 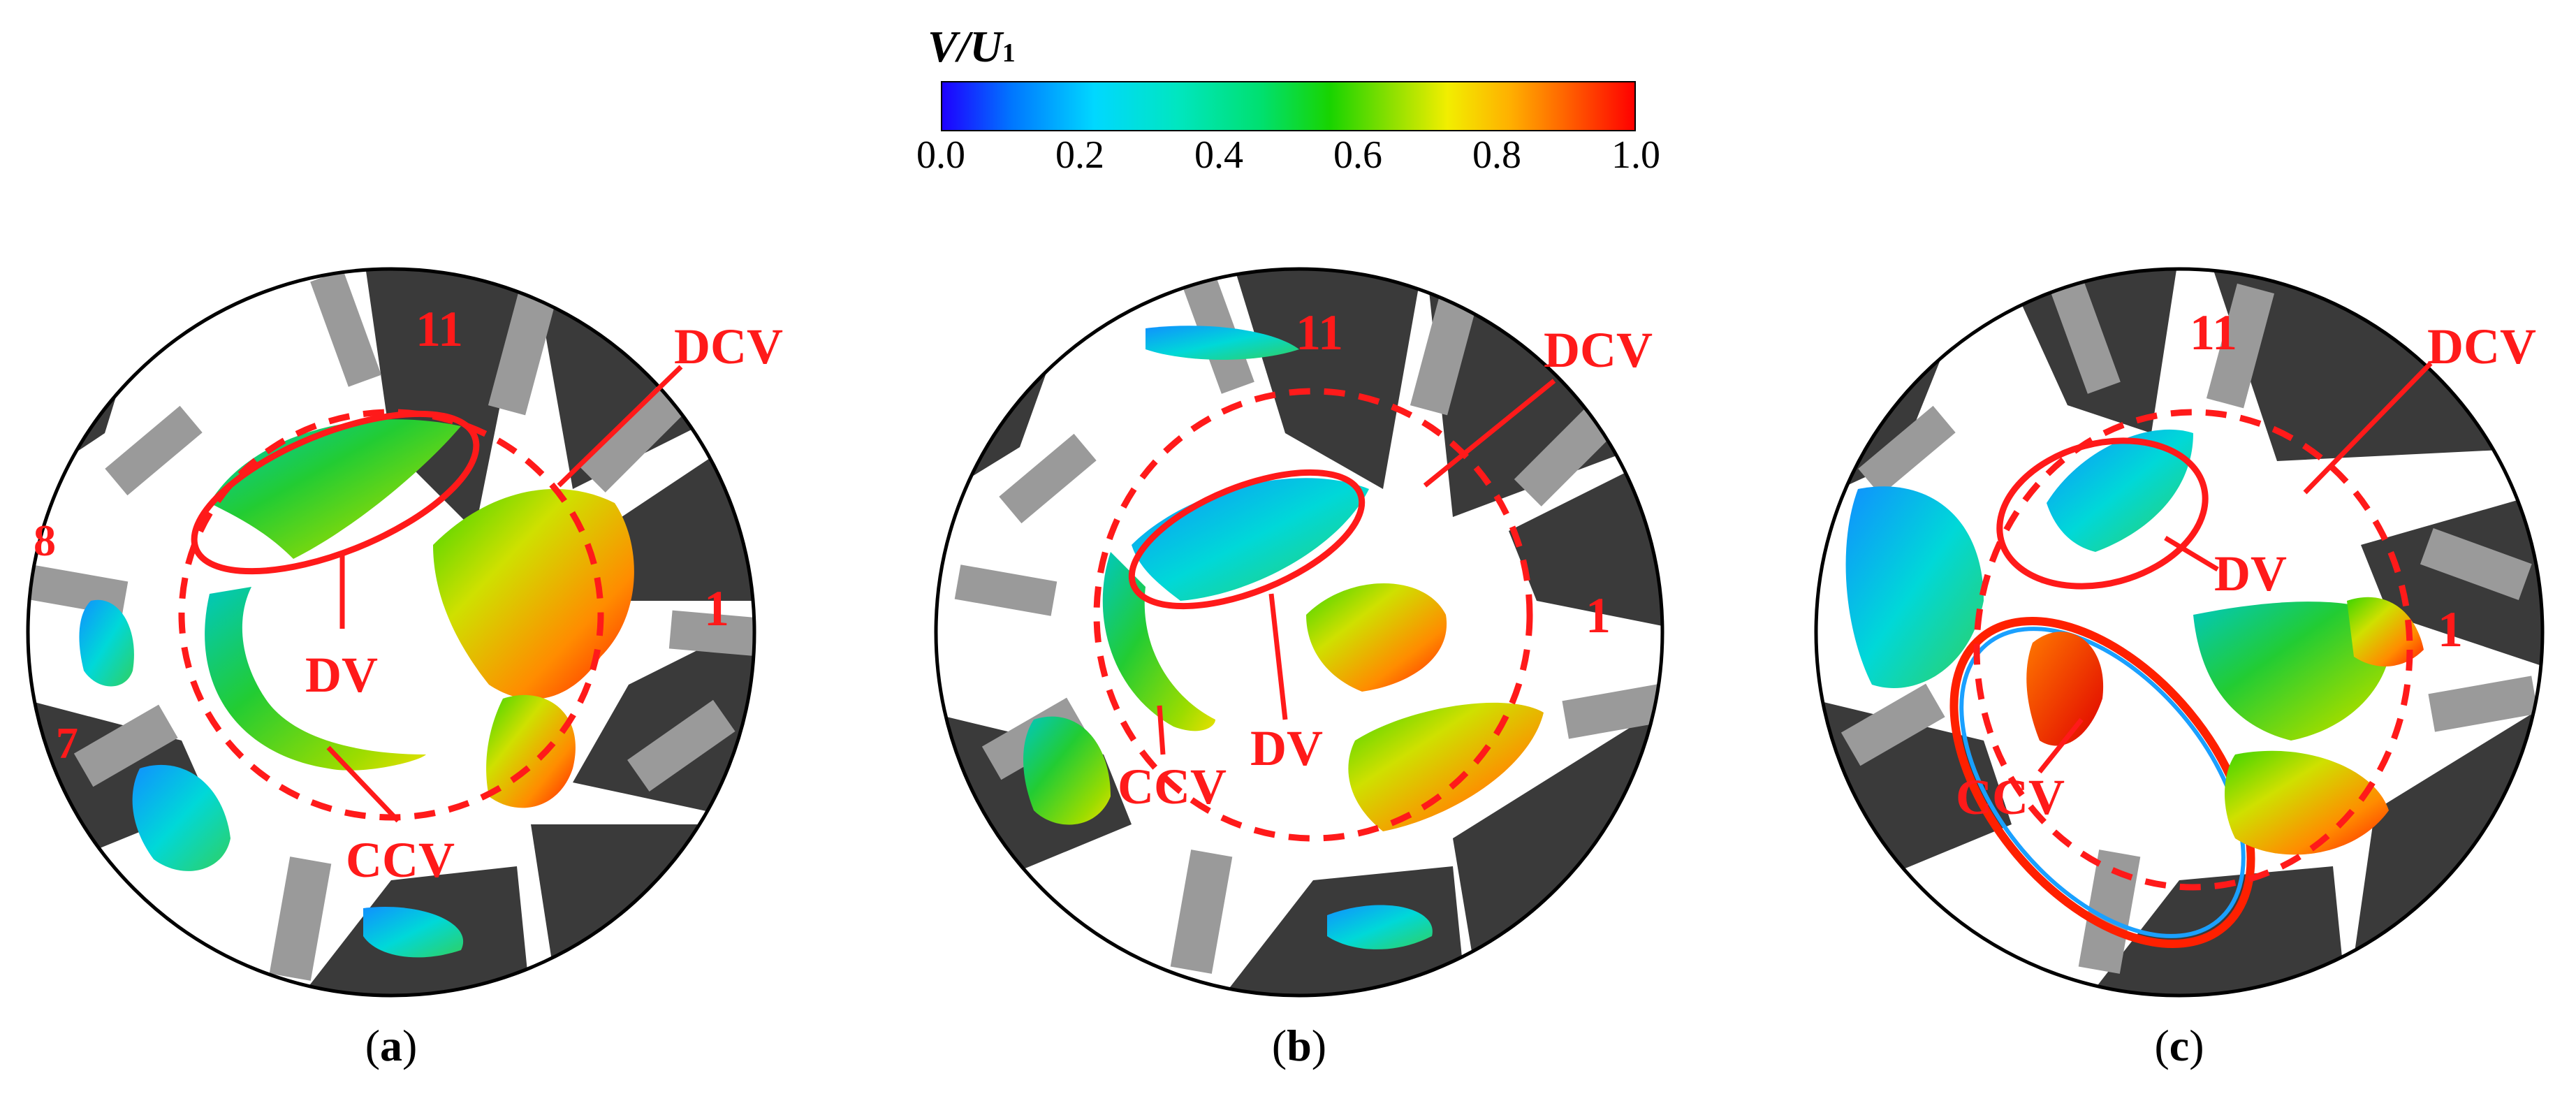 What do you see at coordinates (67, 743) in the screenshot?
I see `blade-number: 7` at bounding box center [67, 743].